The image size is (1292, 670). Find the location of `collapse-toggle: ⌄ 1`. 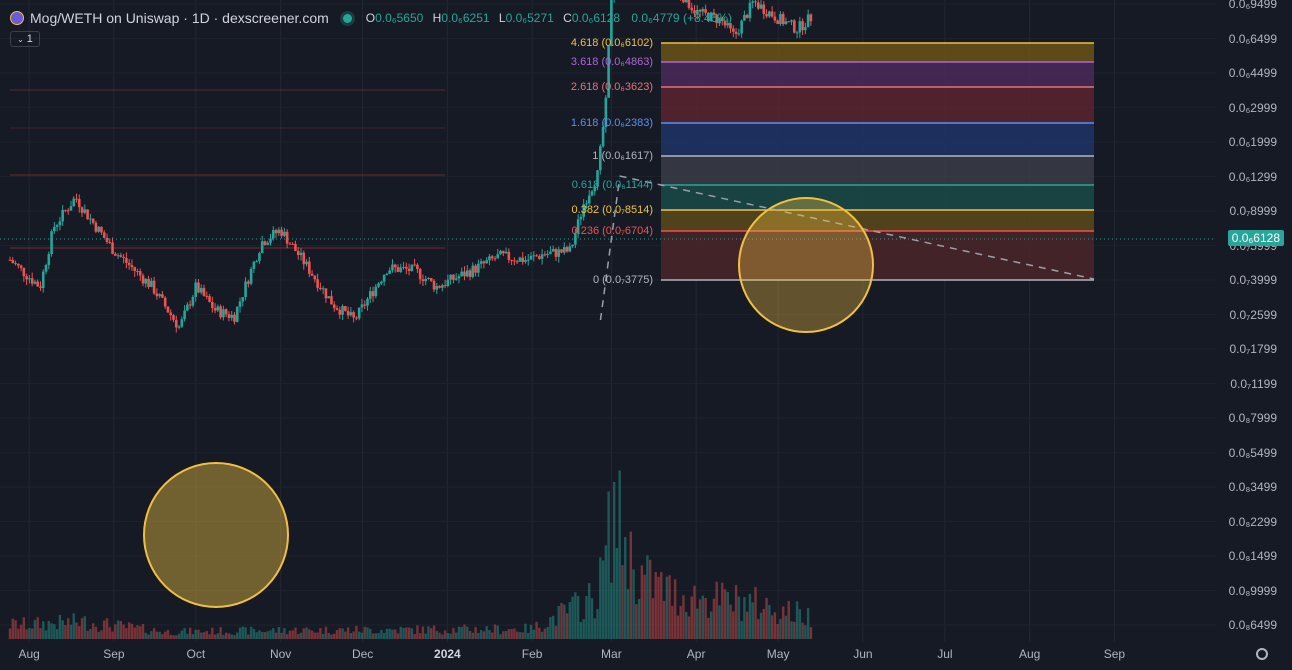

collapse-toggle: ⌄ 1 is located at coordinates (25, 39).